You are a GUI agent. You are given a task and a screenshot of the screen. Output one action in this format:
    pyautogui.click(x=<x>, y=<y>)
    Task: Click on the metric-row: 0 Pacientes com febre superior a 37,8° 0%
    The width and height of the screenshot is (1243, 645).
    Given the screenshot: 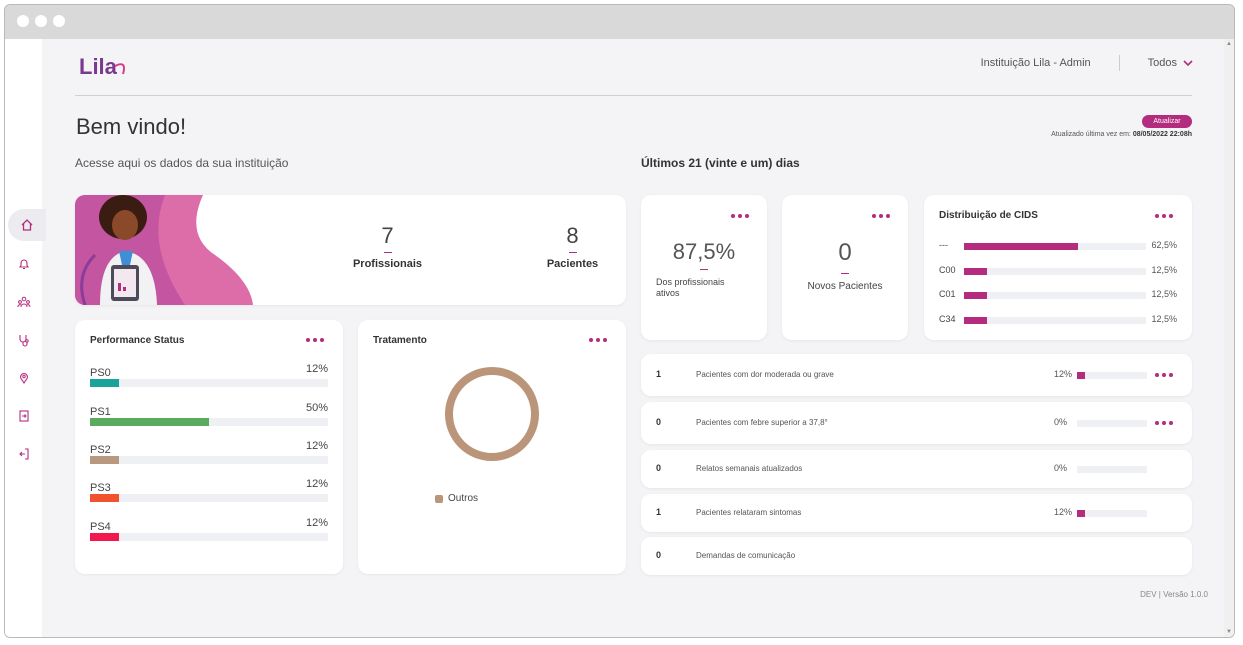 What is the action you would take?
    pyautogui.click(x=916, y=423)
    